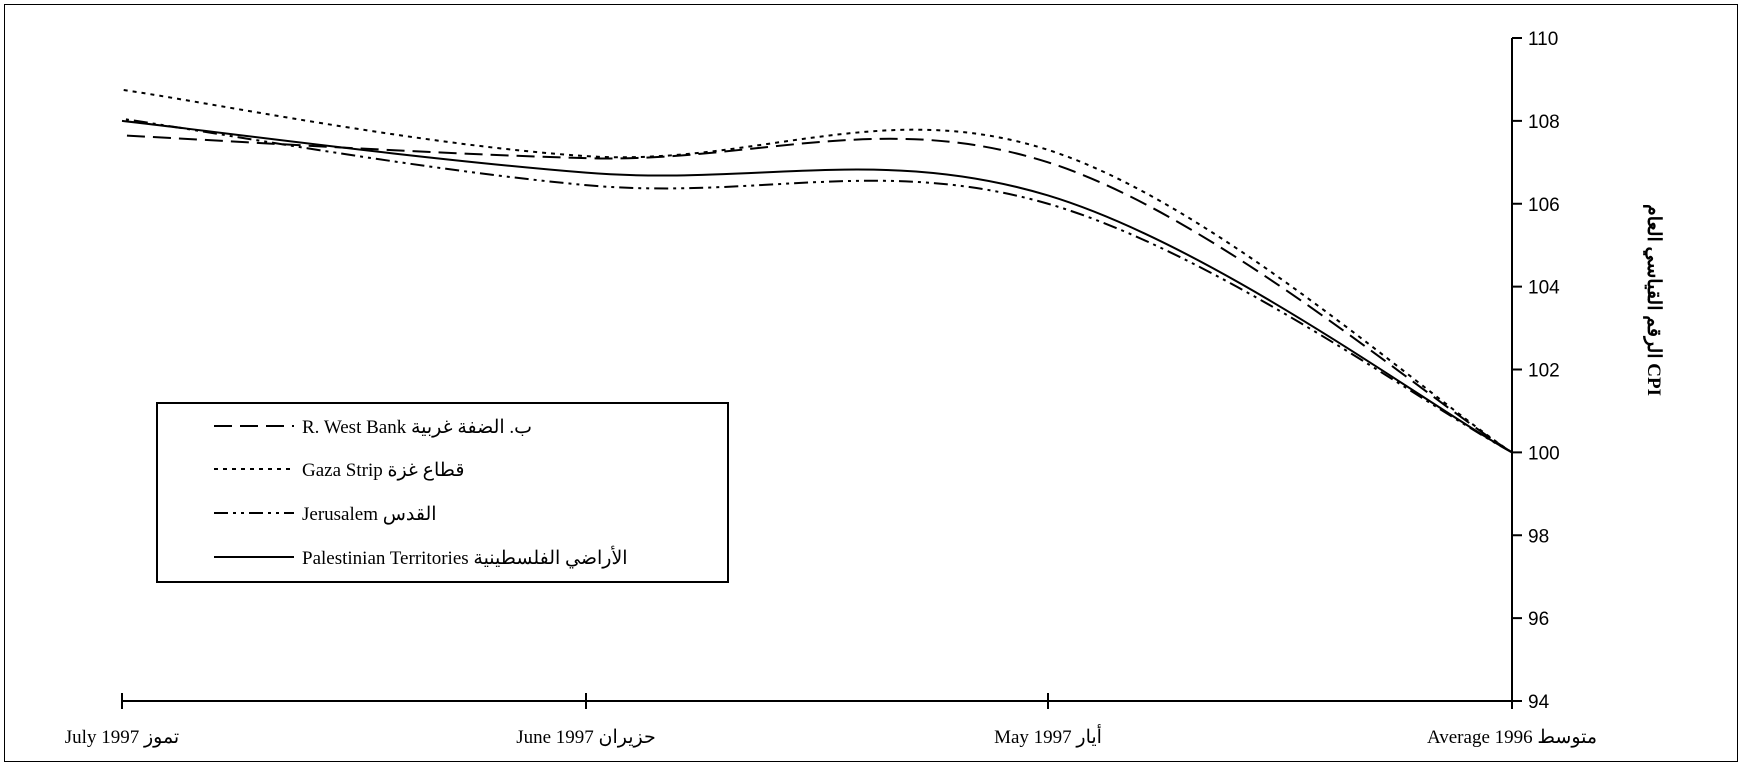  What do you see at coordinates (1538, 619) in the screenshot?
I see `y-tick-label: 96` at bounding box center [1538, 619].